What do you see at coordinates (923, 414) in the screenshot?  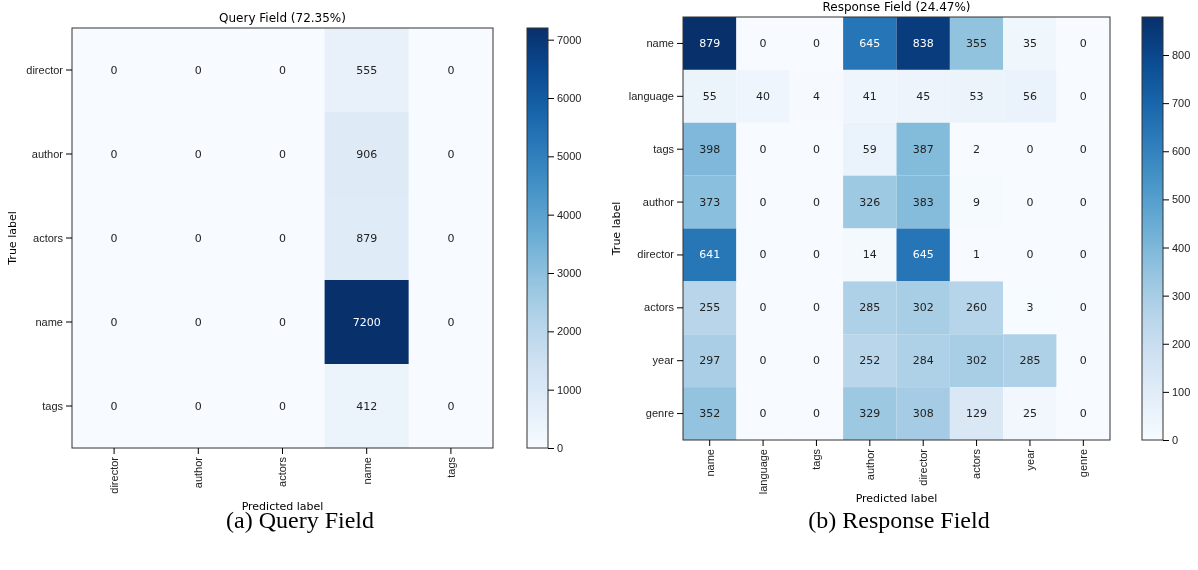 I see `data-label: 308` at bounding box center [923, 414].